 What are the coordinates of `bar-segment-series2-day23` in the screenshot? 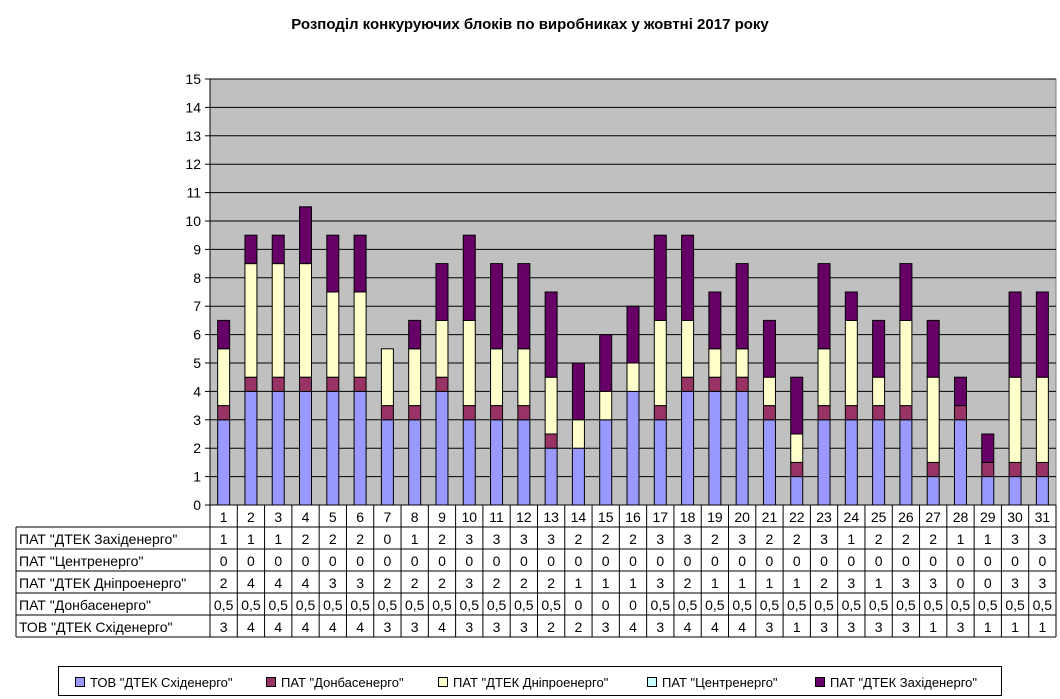 It's located at (824, 413).